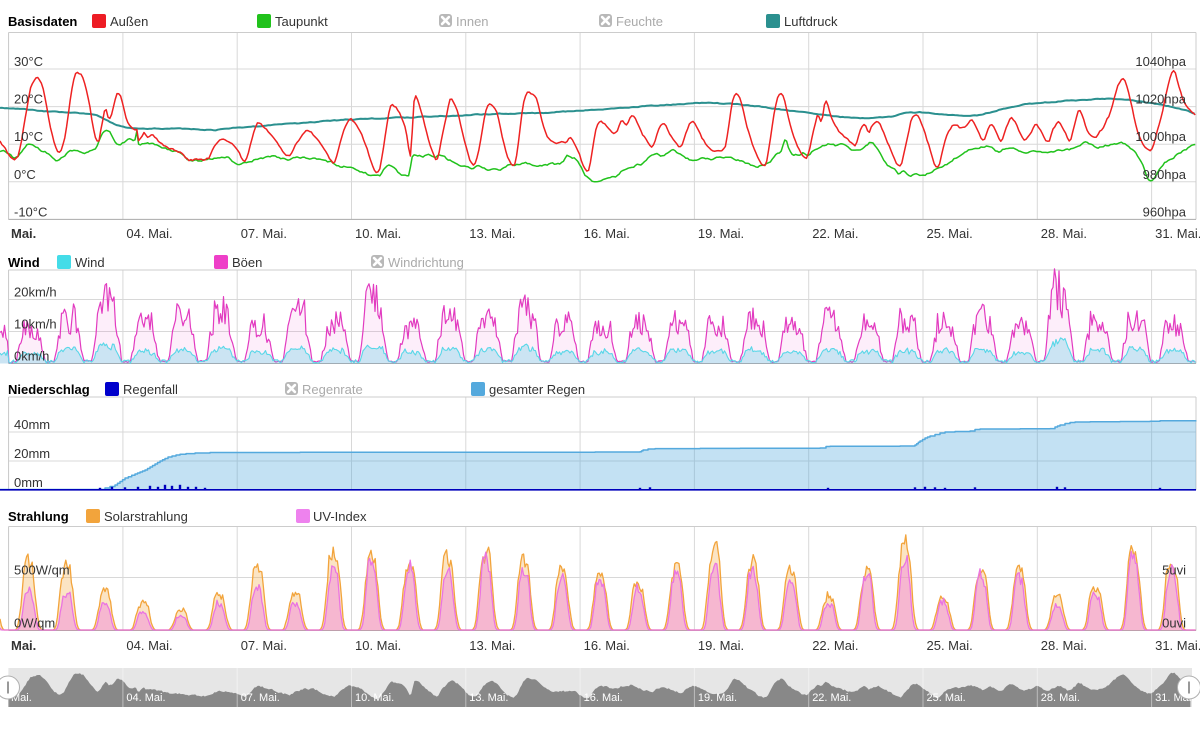 The image size is (1200, 750). I want to click on svg-text: 0°C, so click(25, 174).